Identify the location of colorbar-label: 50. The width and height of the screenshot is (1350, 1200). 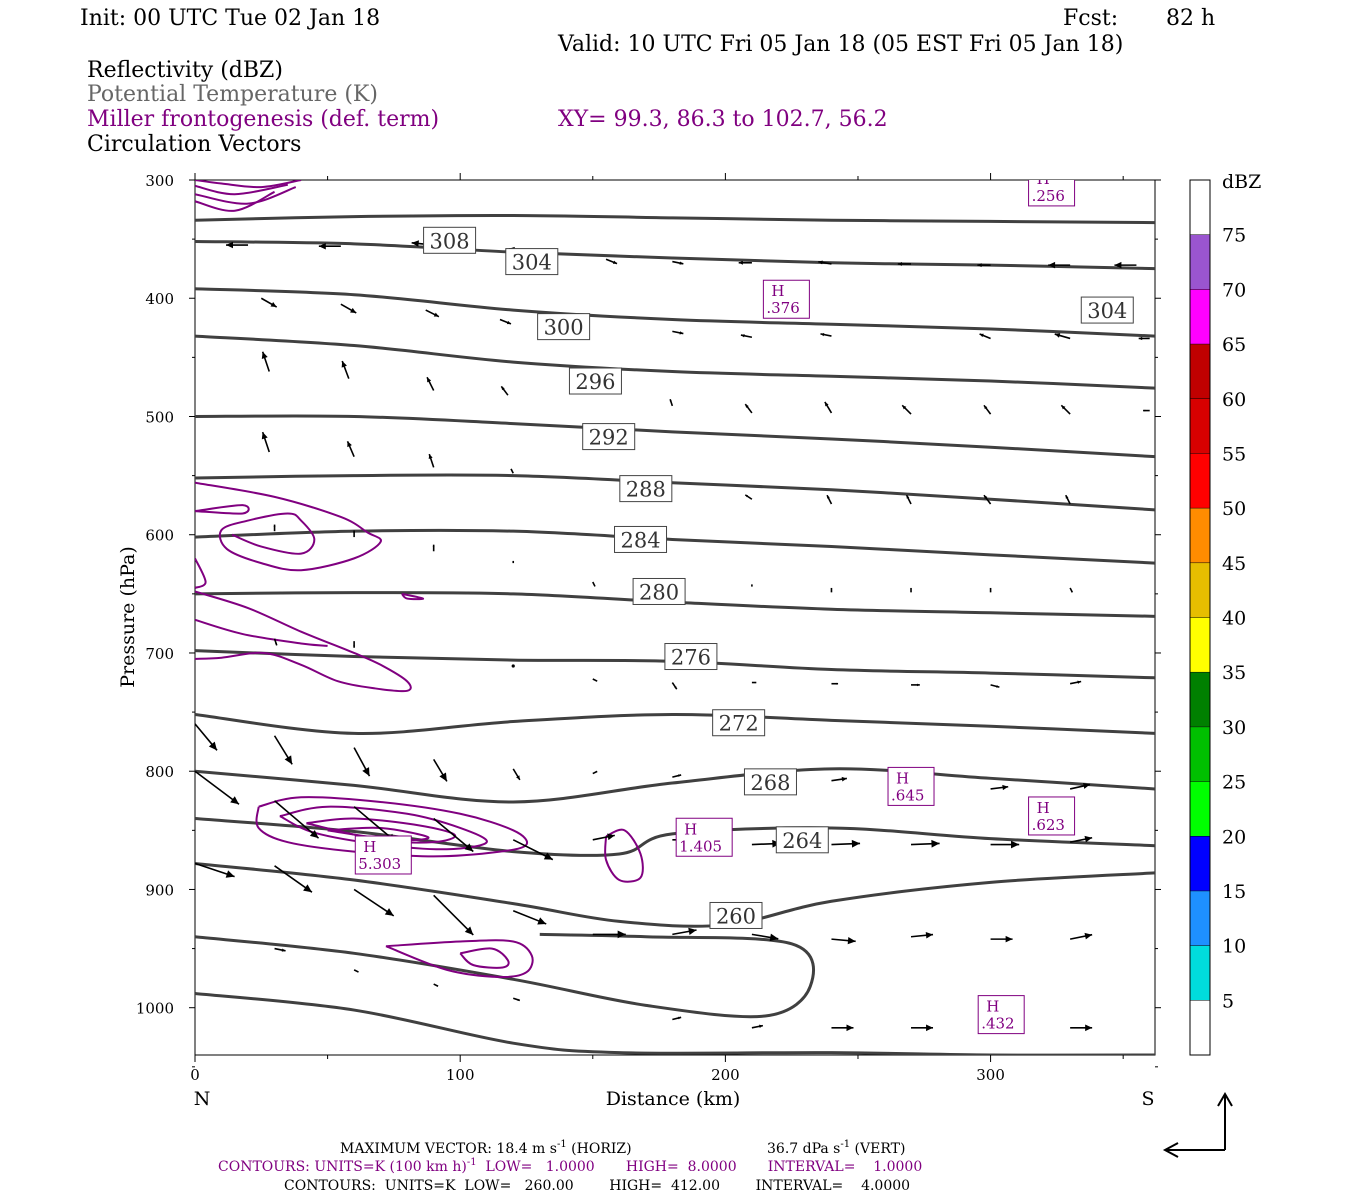
(1234, 509).